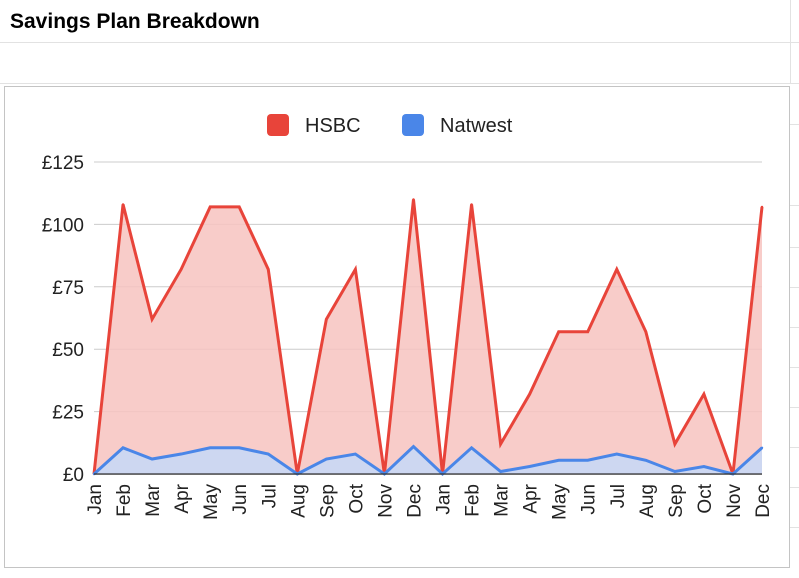  What do you see at coordinates (333, 126) in the screenshot?
I see `legend-label: HSBC` at bounding box center [333, 126].